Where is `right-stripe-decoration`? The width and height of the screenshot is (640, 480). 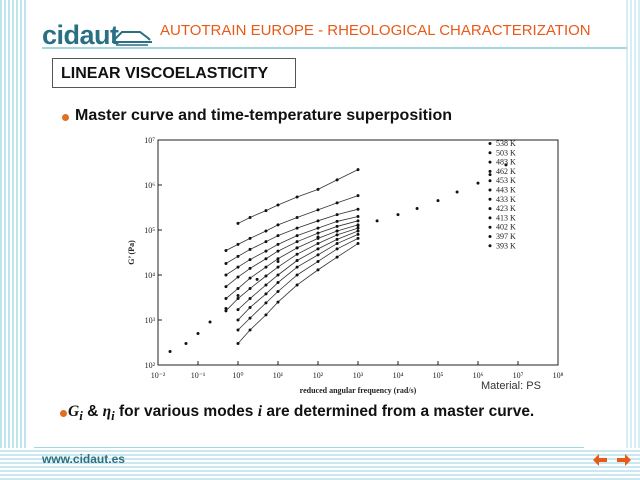 right-stripe-decoration is located at coordinates (633, 240).